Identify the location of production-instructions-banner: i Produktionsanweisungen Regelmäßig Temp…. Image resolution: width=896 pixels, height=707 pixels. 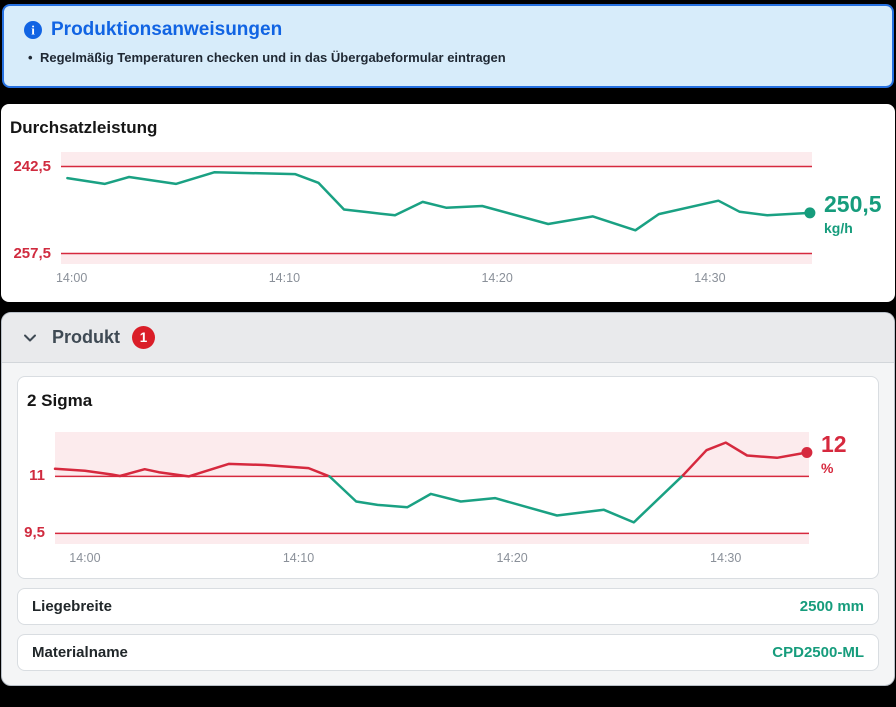
(448, 46).